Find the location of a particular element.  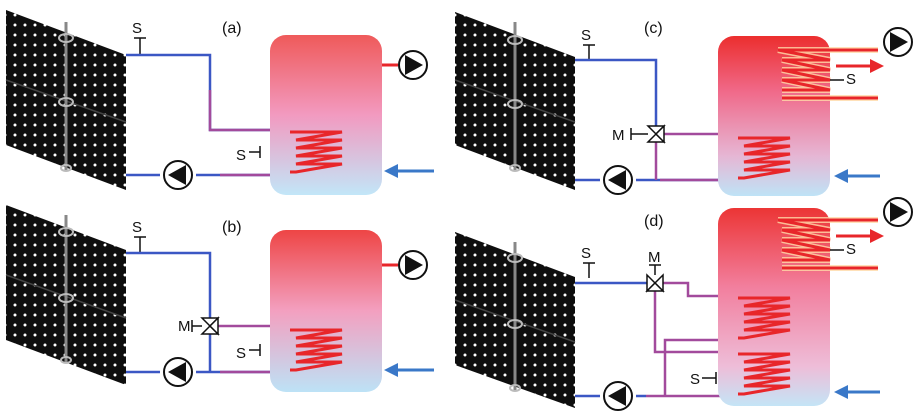

panel-label: (b) is located at coordinates (232, 227).